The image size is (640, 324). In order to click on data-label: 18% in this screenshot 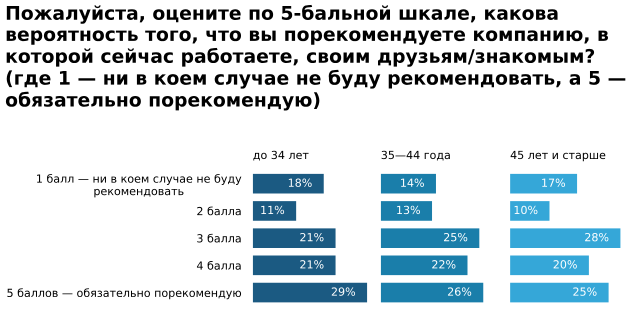, I will do `click(300, 182)`.